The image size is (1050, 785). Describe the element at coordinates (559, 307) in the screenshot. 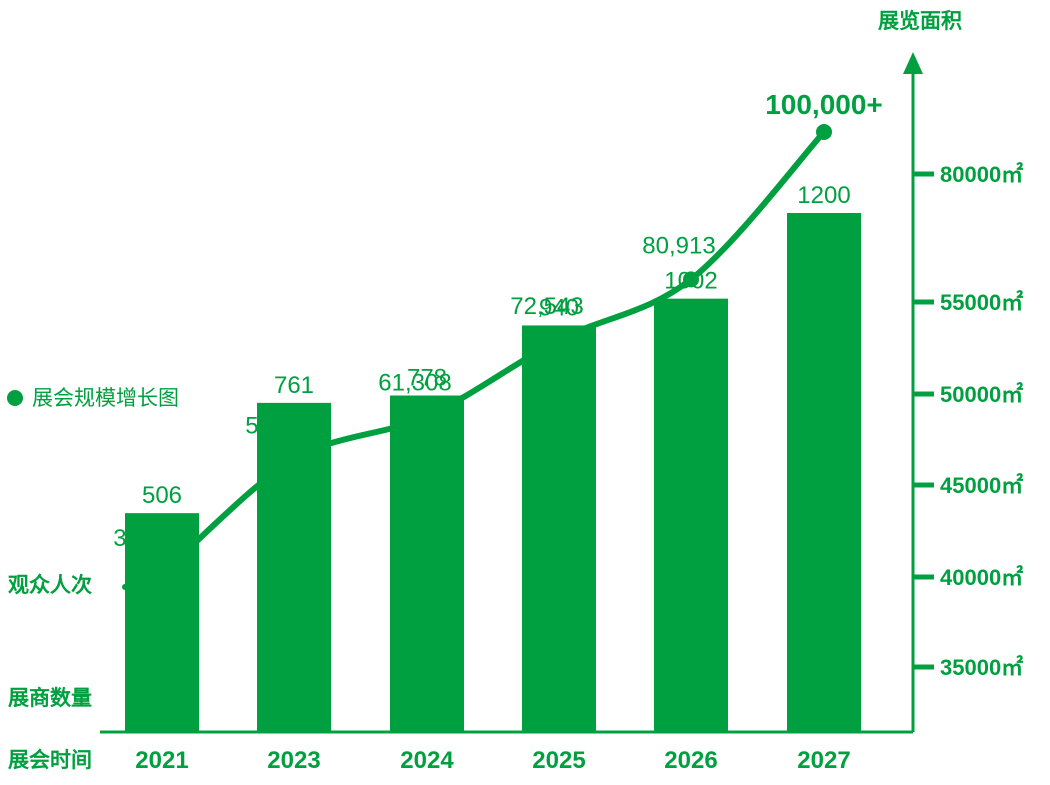

I see `bar-value-label: 940` at that location.